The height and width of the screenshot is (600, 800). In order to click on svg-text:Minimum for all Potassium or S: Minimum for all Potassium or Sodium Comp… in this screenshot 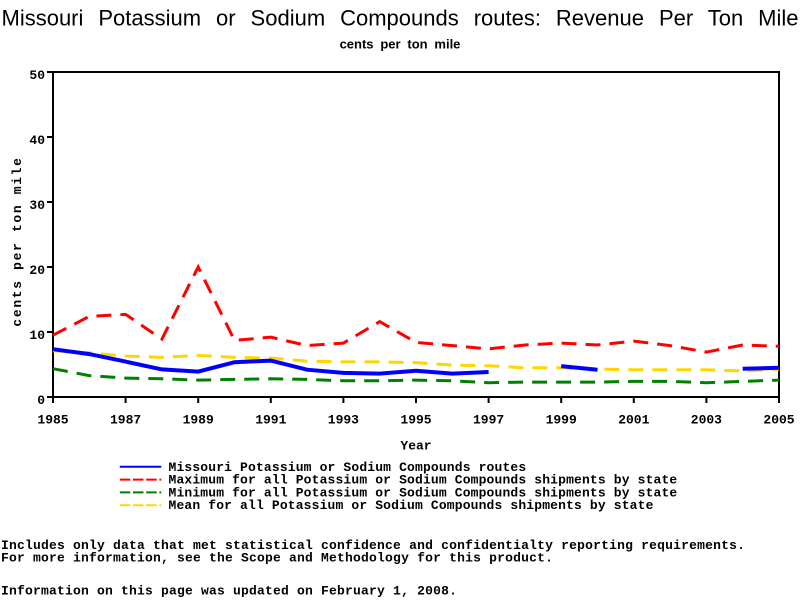, I will do `click(423, 492)`.